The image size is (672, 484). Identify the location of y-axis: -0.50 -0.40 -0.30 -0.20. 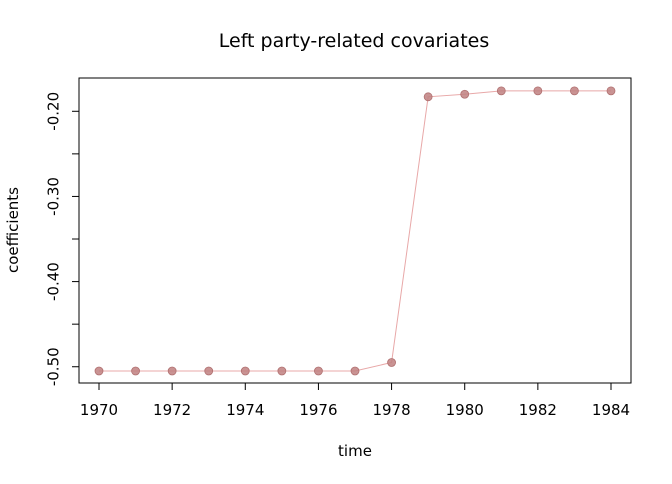
(62, 239).